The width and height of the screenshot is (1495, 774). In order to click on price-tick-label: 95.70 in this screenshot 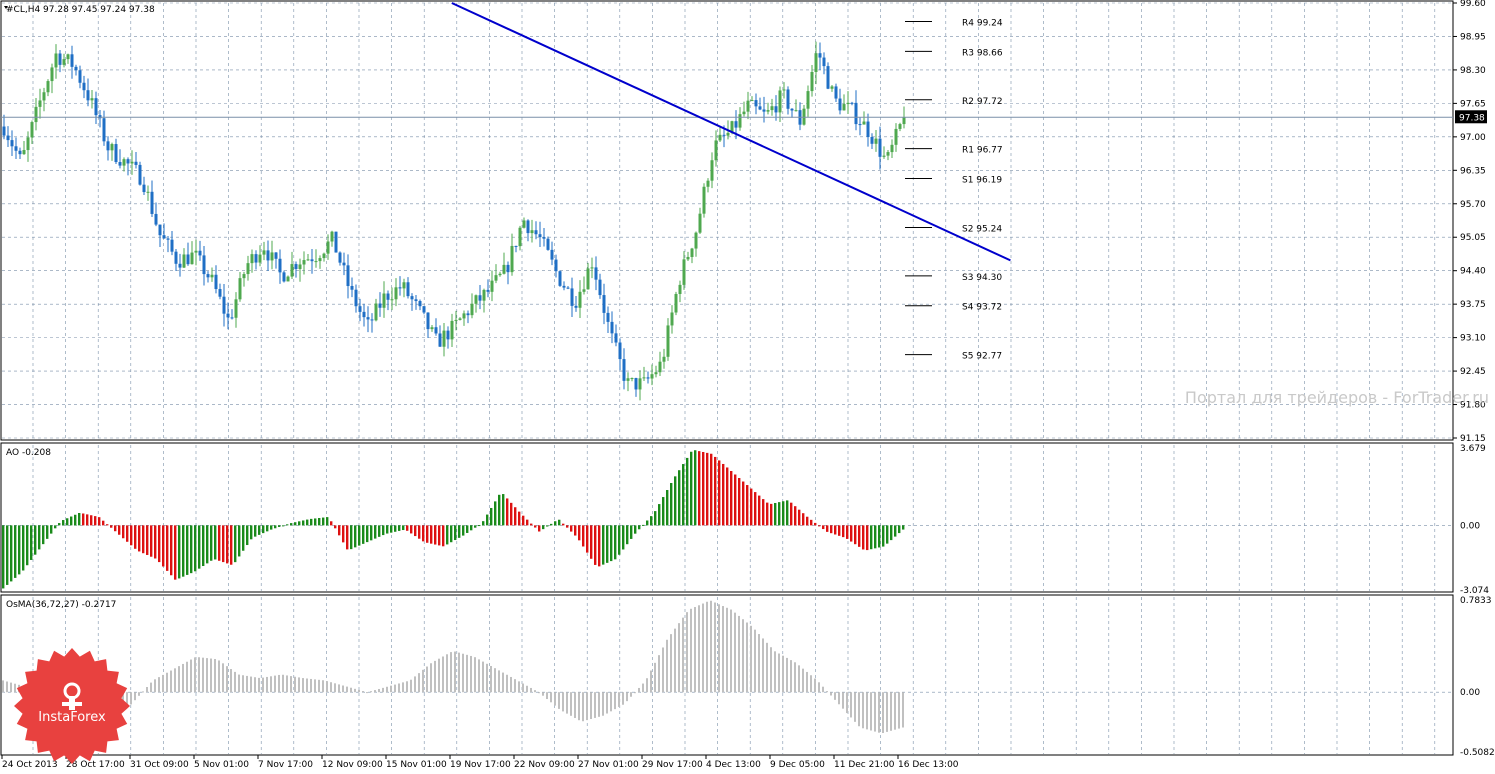, I will do `click(1473, 205)`.